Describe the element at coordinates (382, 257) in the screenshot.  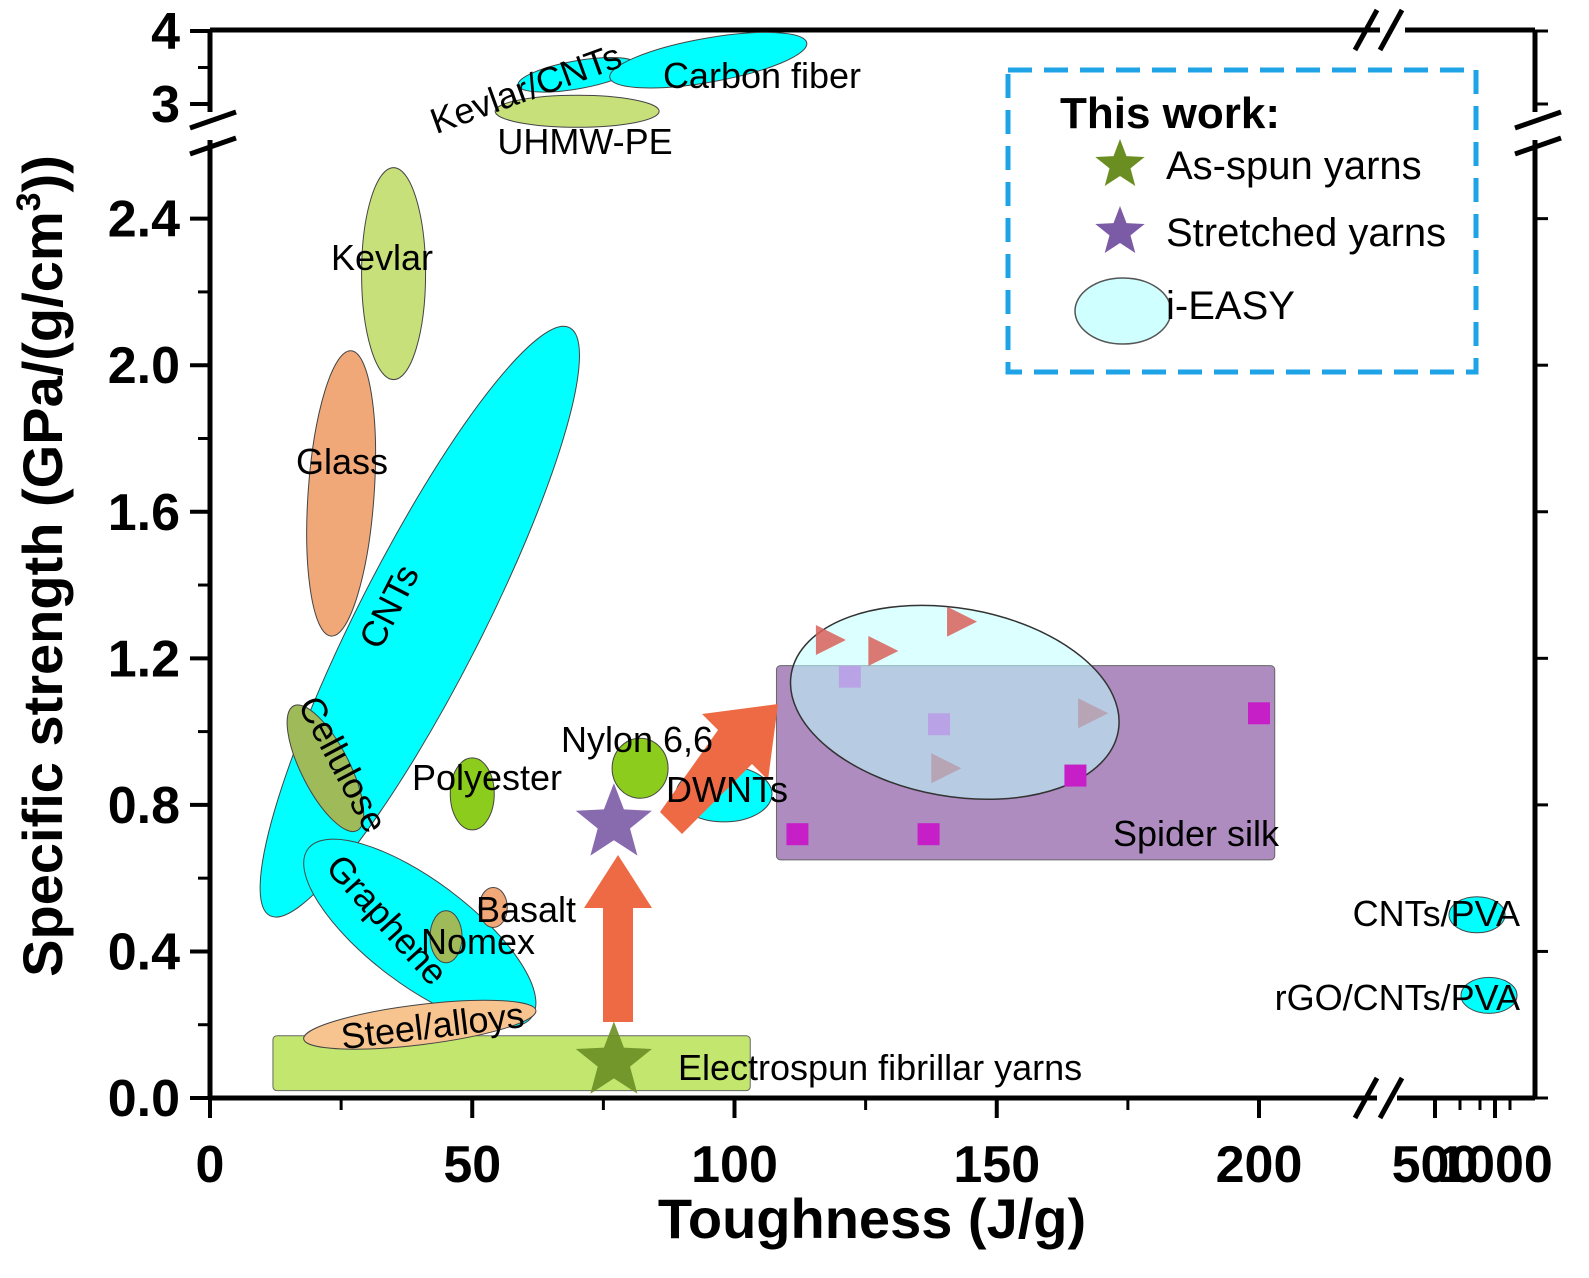
I see `label-kevlar: Kevlar` at that location.